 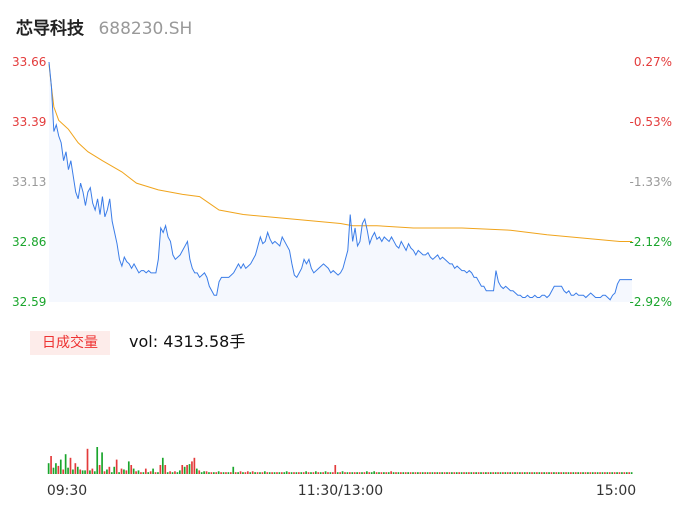 I want to click on y-tick-left: 33.66, so click(x=29, y=62).